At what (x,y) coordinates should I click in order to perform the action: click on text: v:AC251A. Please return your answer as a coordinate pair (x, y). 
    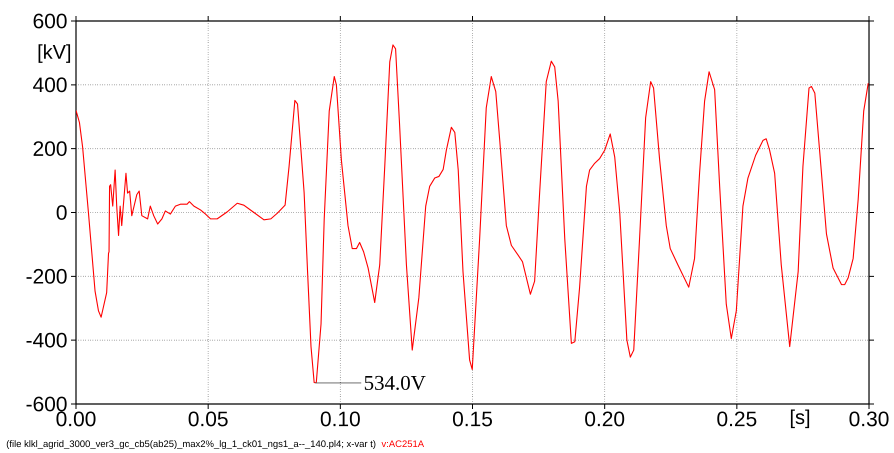
    Looking at the image, I should click on (403, 444).